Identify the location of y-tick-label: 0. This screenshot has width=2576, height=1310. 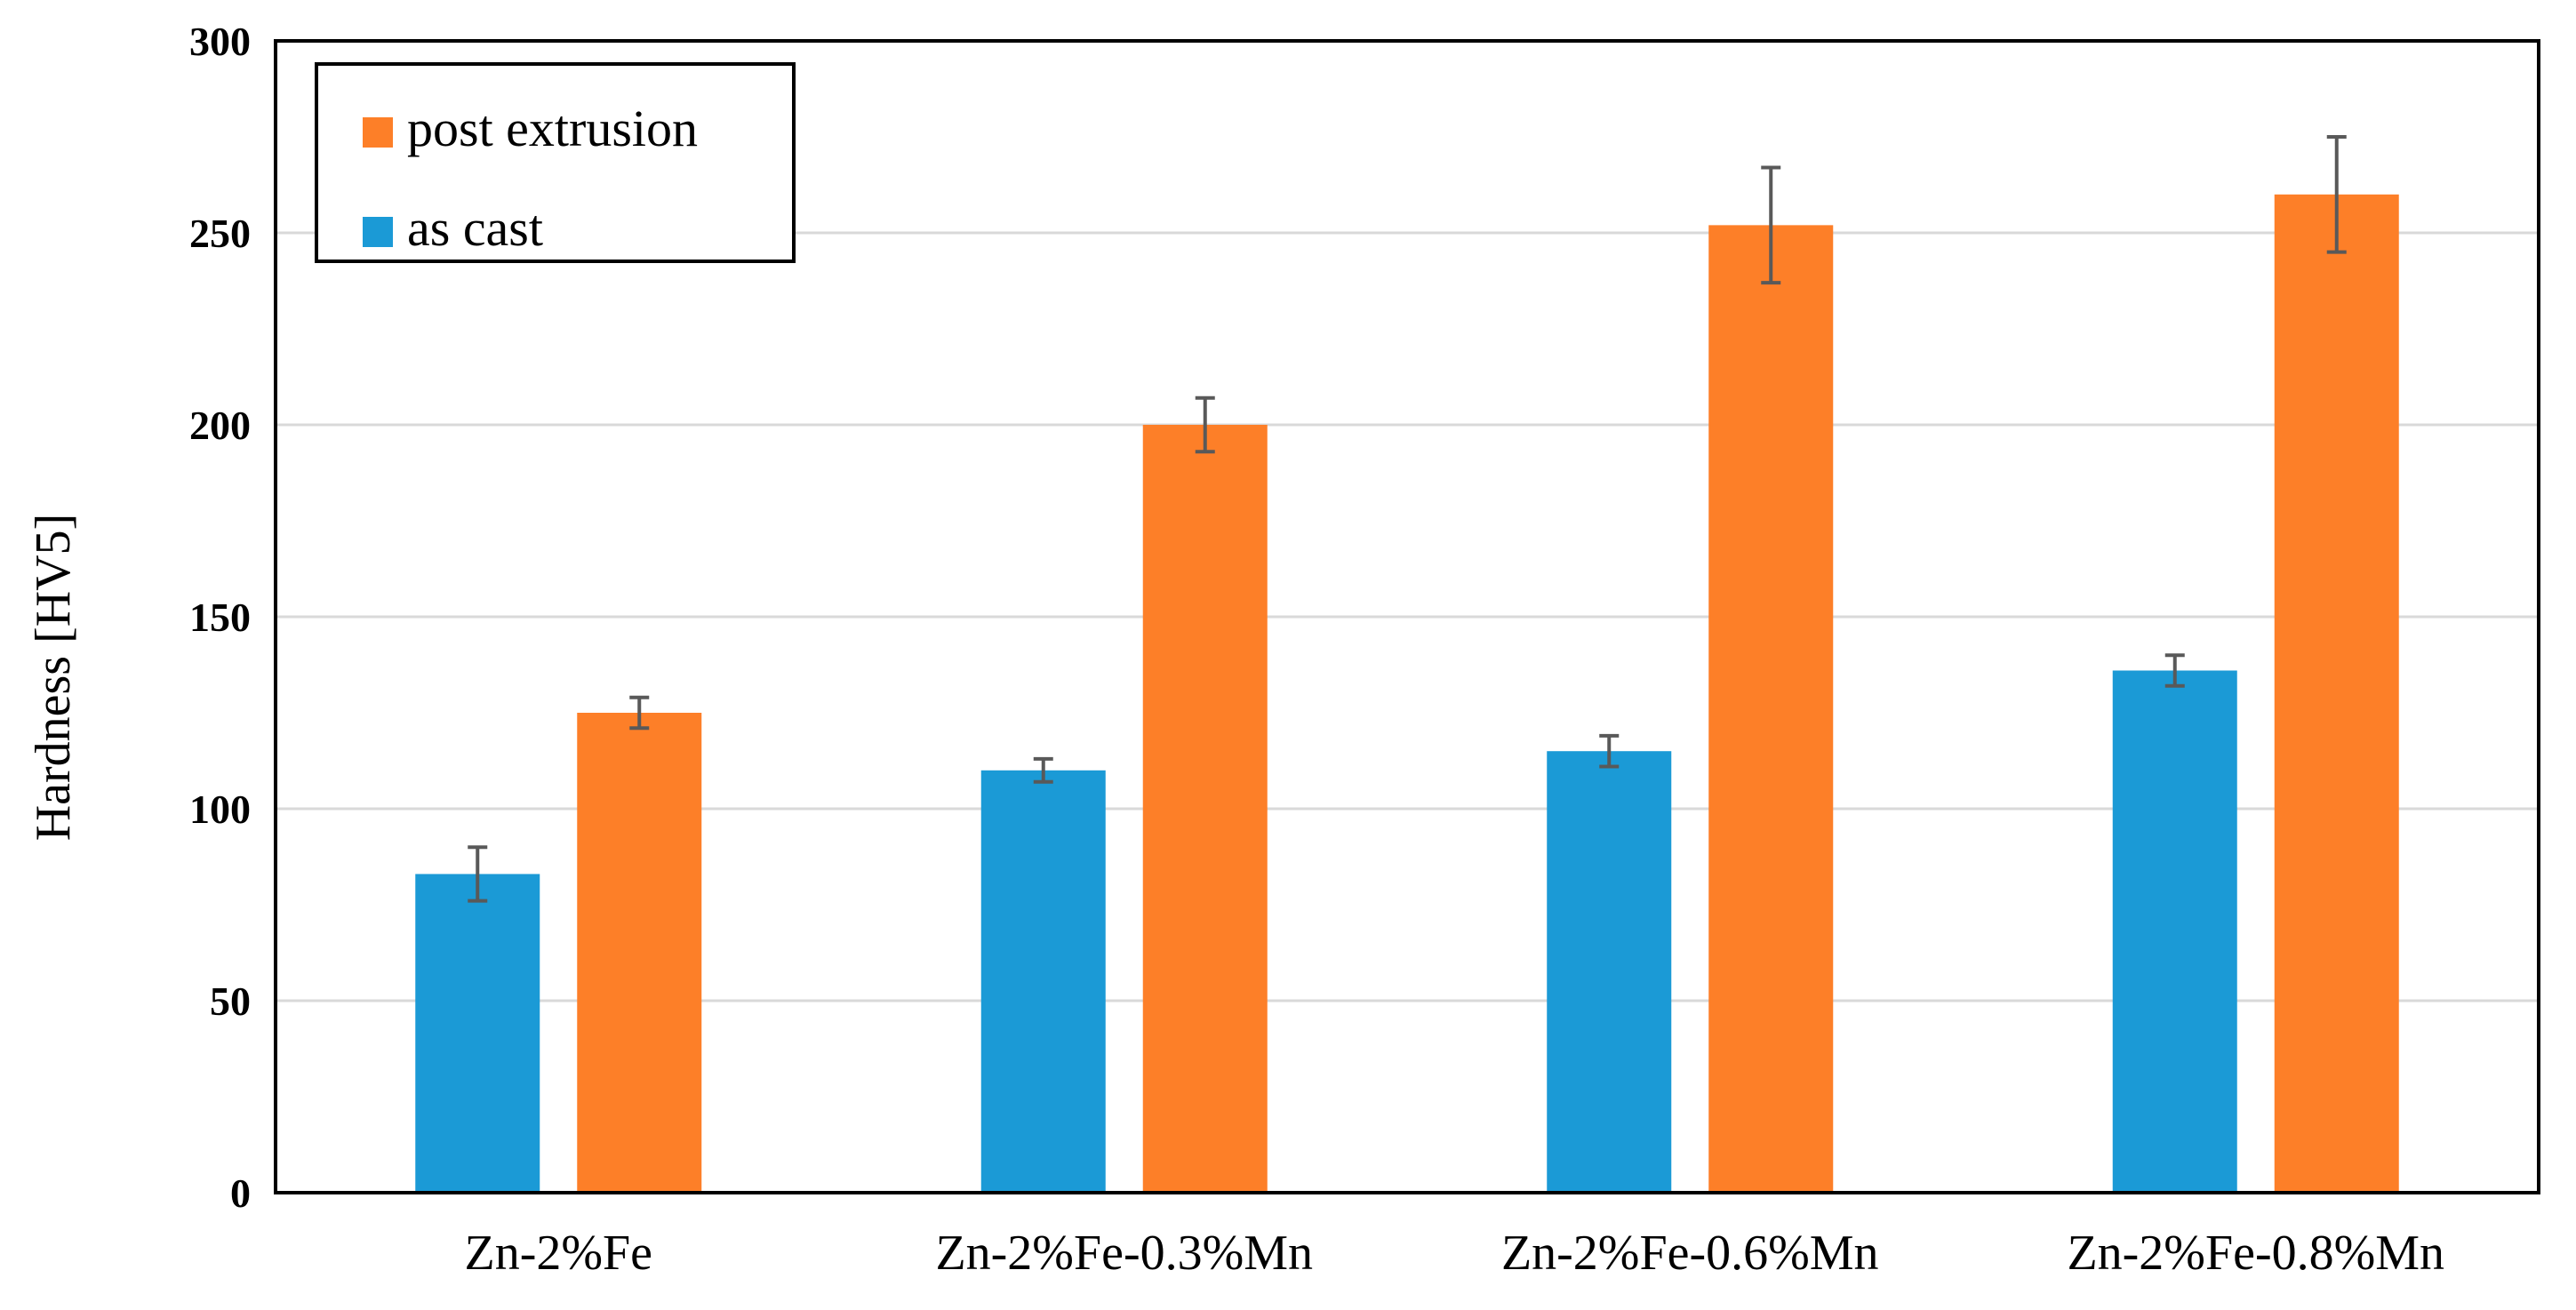
(240, 1193).